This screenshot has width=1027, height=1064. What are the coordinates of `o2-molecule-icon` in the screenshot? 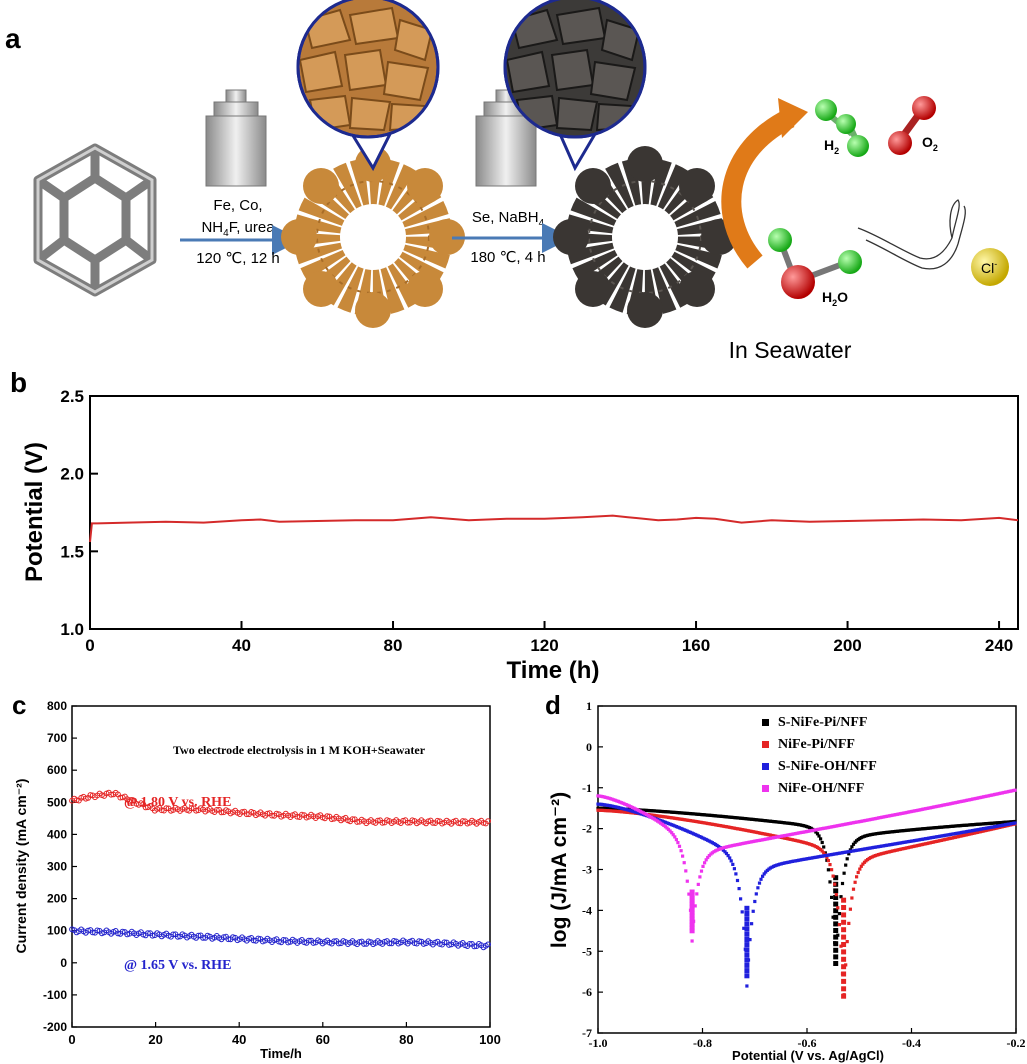 It's located at (912, 125).